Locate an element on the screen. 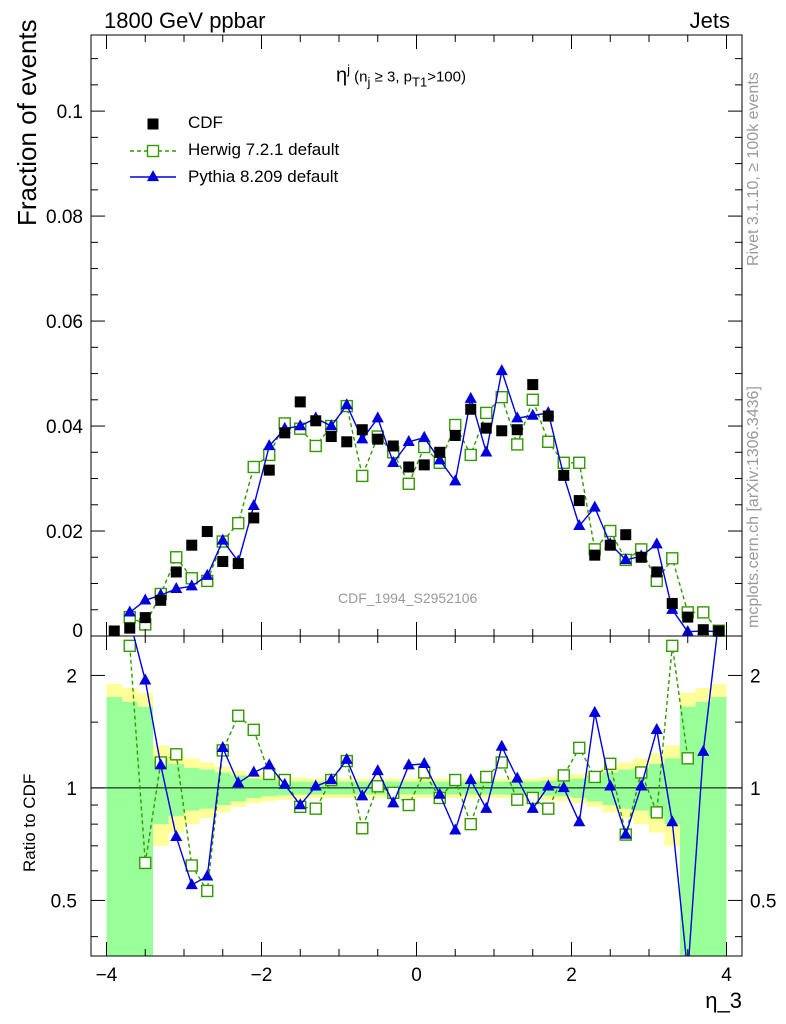 This screenshot has width=786, height=1024. observable-symbol: η is located at coordinates (342, 75).